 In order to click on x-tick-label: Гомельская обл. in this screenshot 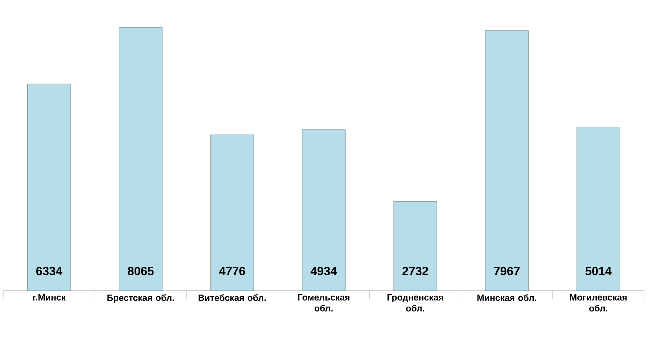, I will do `click(324, 303)`.